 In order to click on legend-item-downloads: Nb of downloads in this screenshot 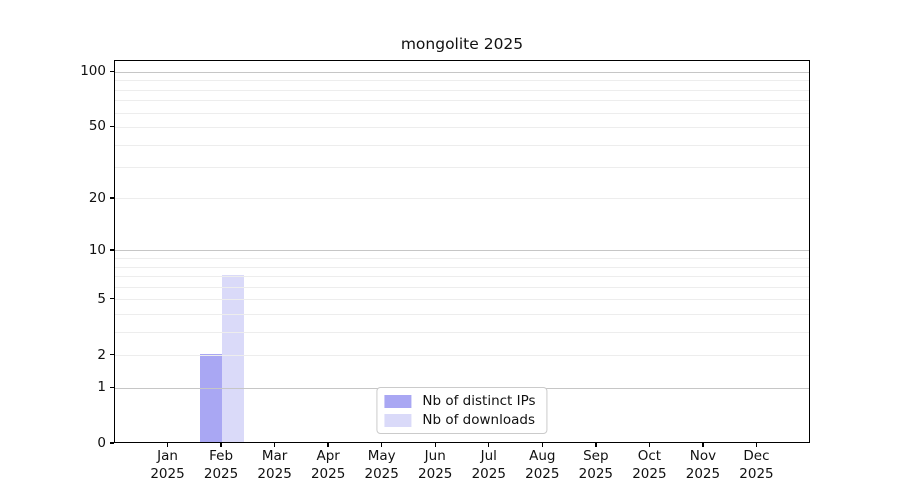, I will do `click(459, 420)`.